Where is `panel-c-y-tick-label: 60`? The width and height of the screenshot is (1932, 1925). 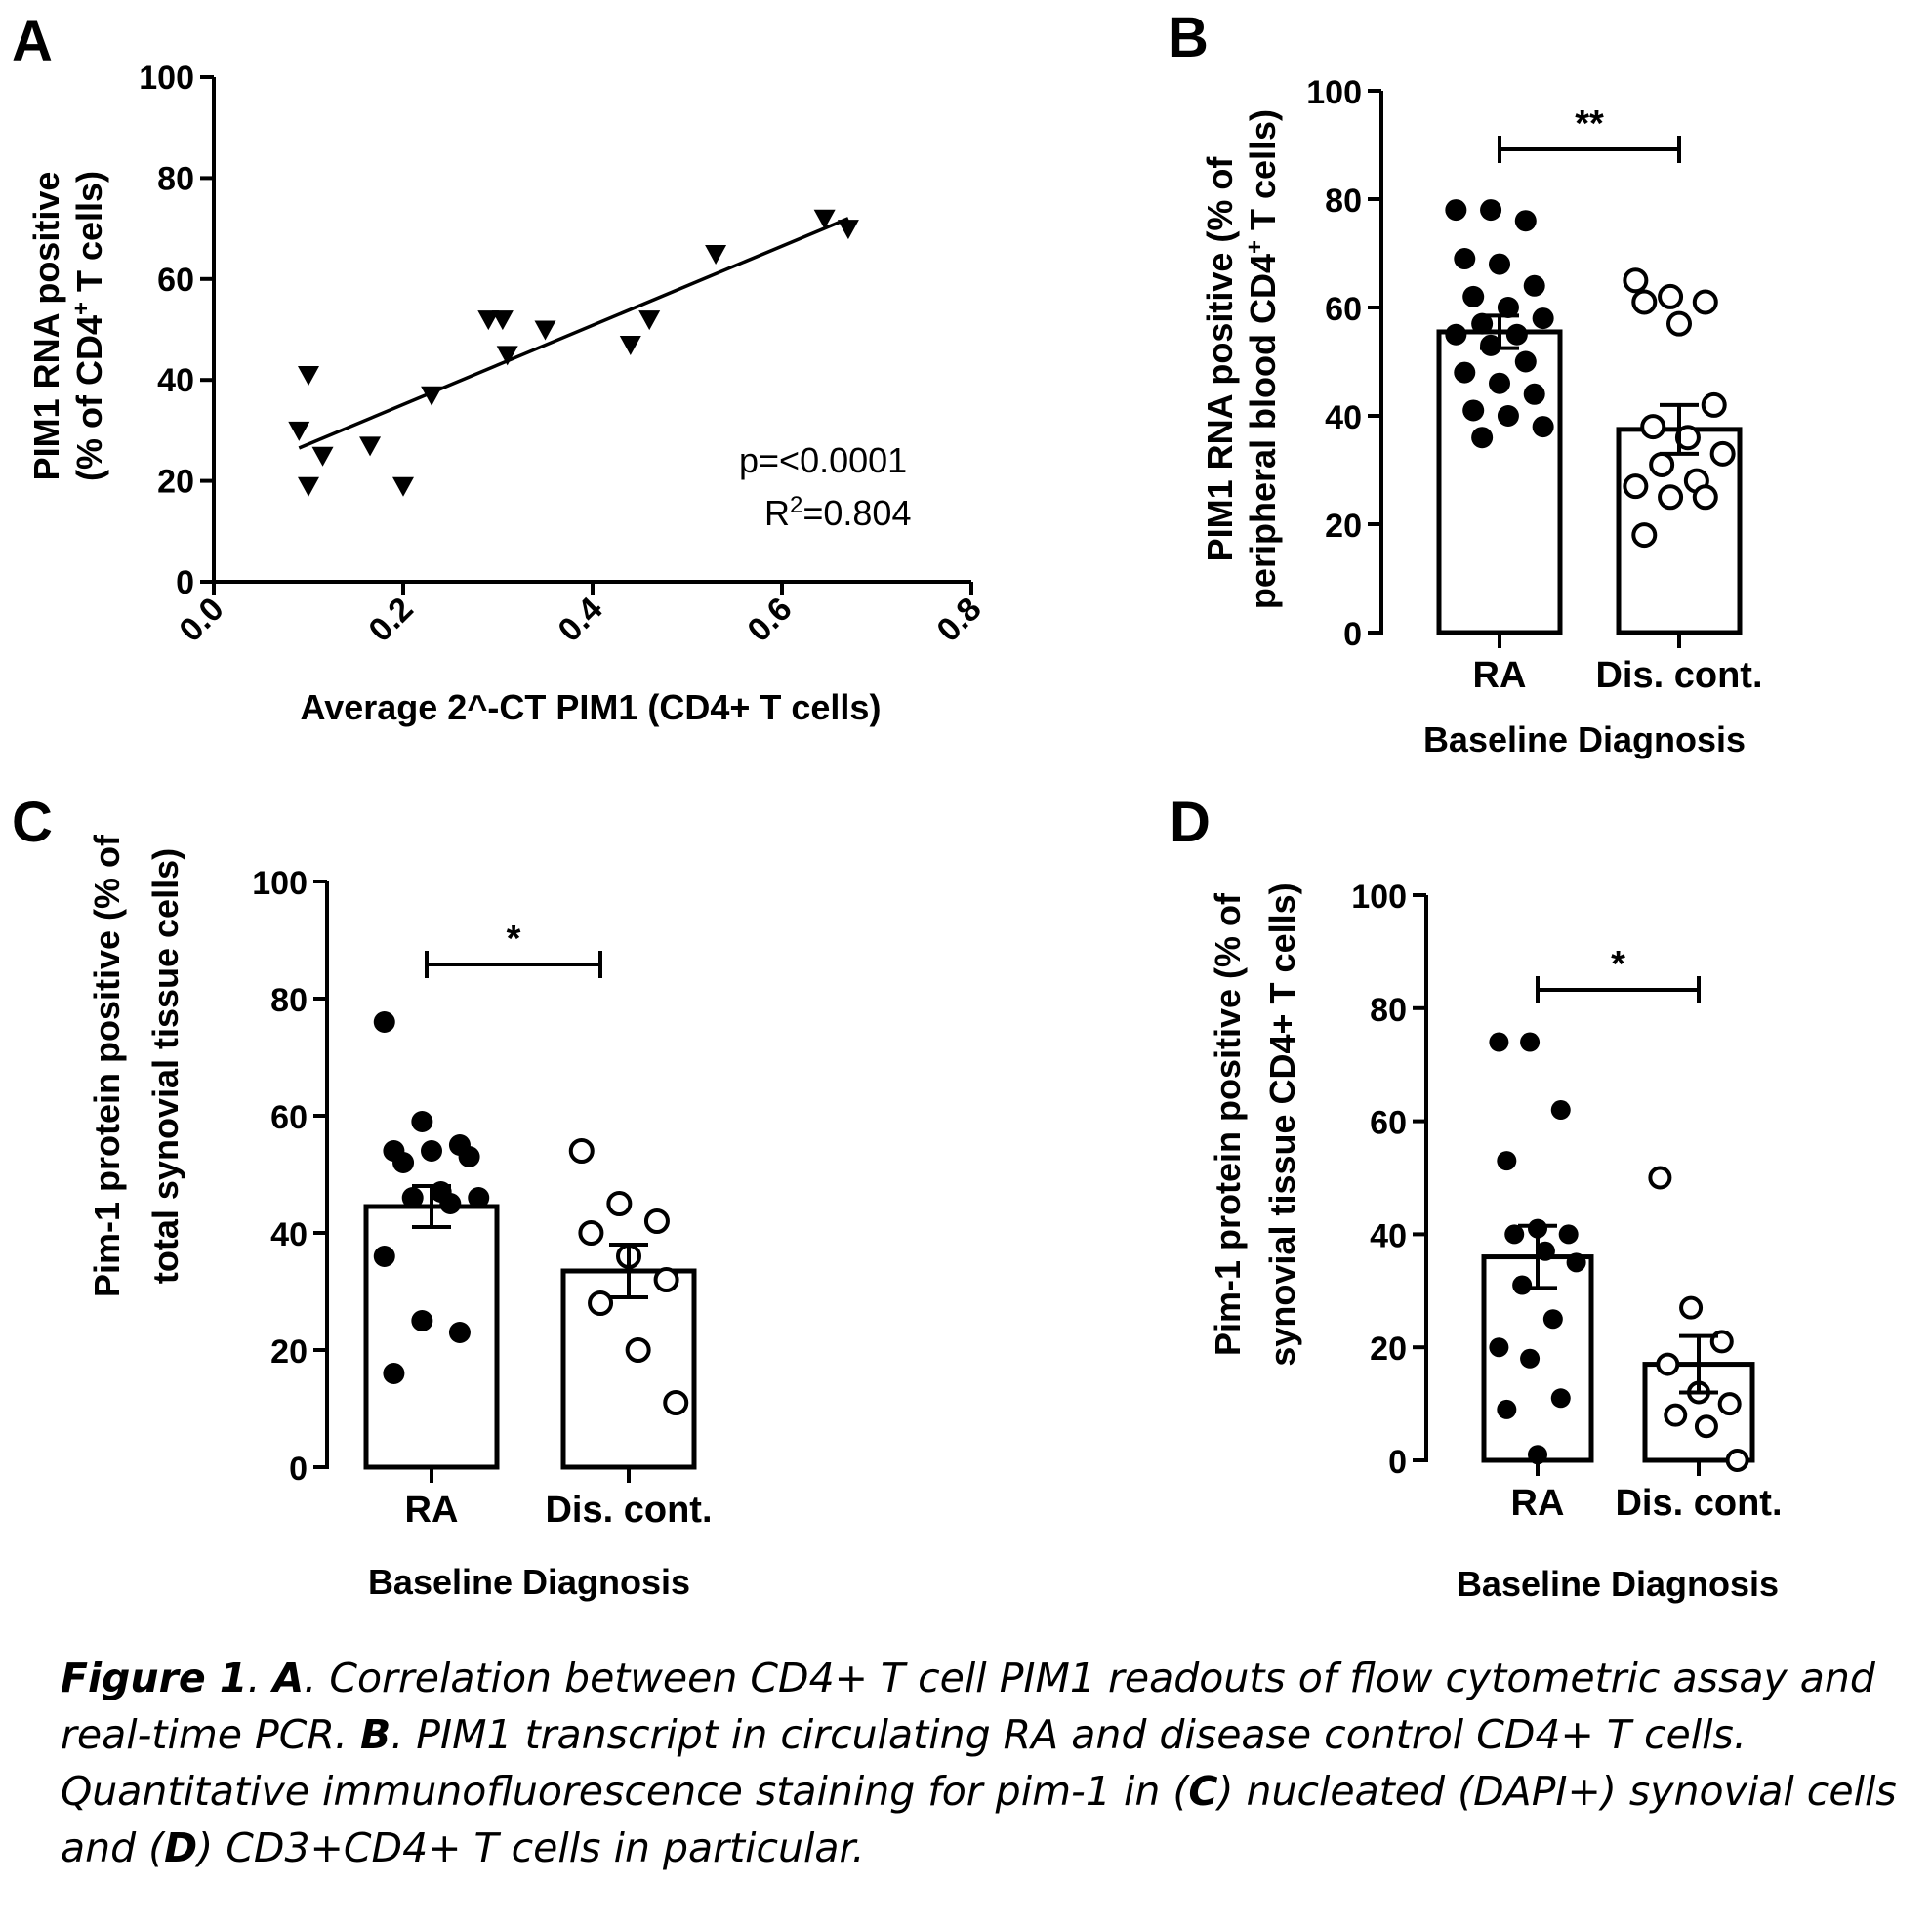 panel-c-y-tick-label: 60 is located at coordinates (289, 1117).